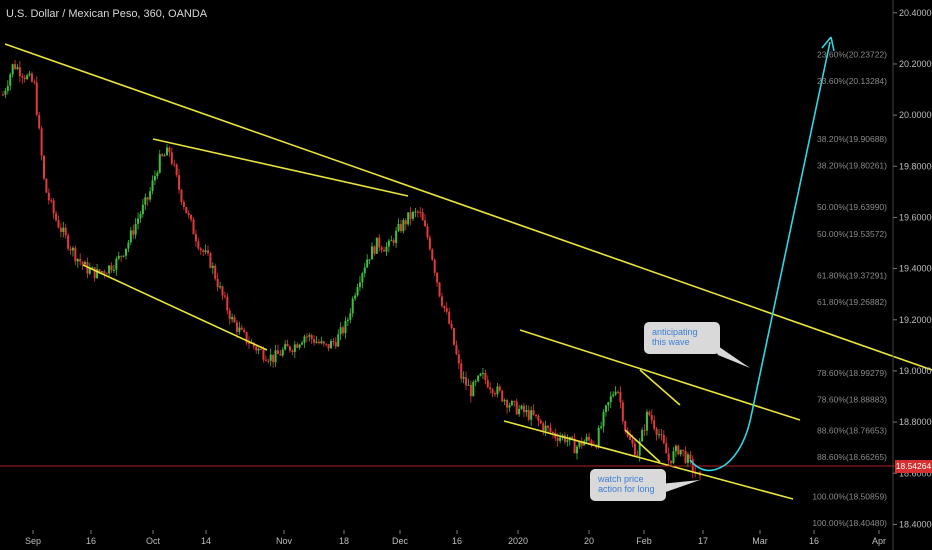 Image resolution: width=932 pixels, height=550 pixels. I want to click on price-tick-label: 19.00000, so click(915, 371).